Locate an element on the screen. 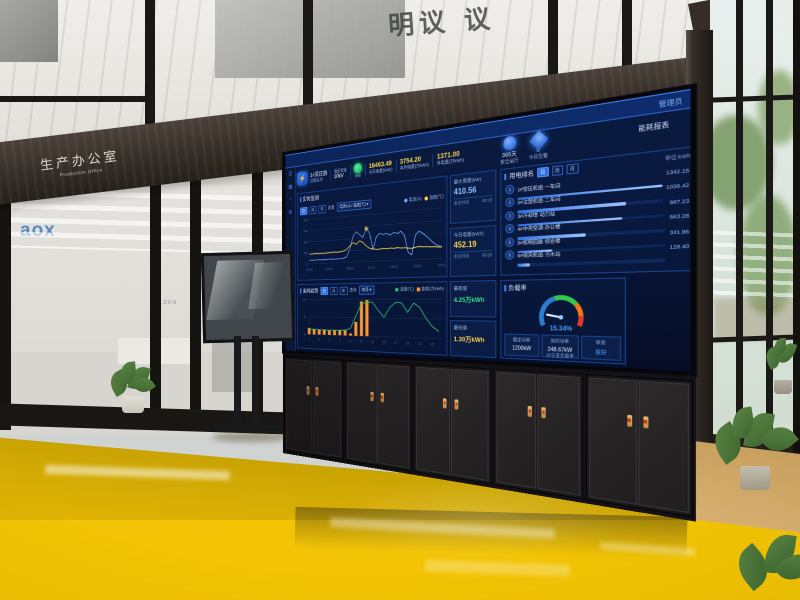  device-info: 1#变压器 回路监测 is located at coordinates (318, 176).